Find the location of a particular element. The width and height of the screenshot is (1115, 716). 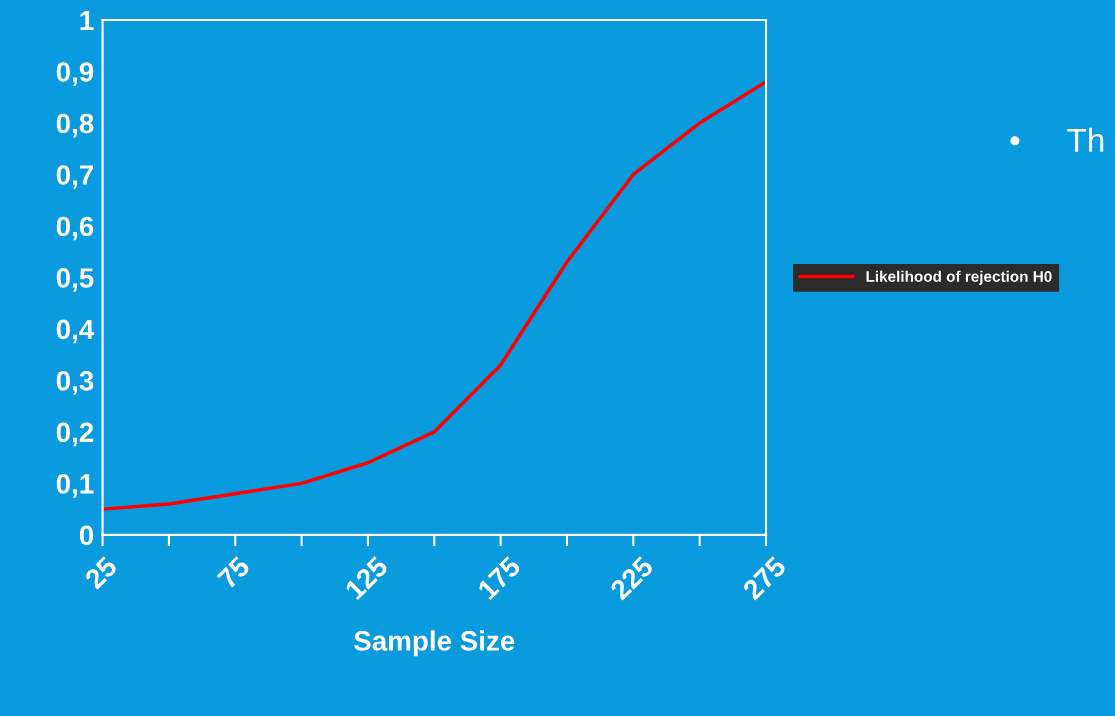

x-tick-label: 175 is located at coordinates (499, 578).